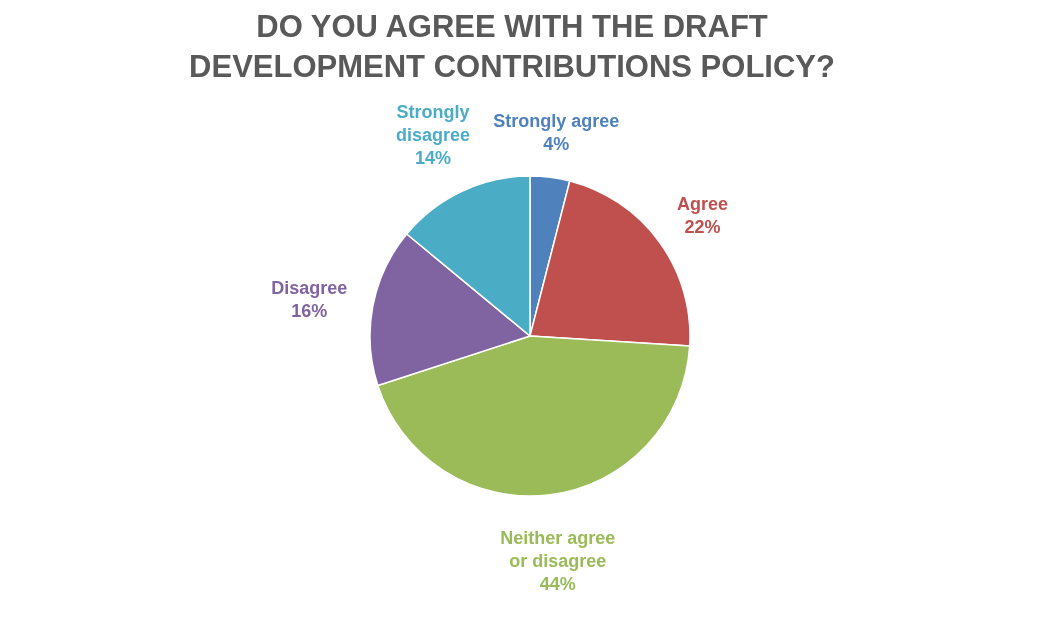  What do you see at coordinates (703, 204) in the screenshot?
I see `slice-label: Agree` at bounding box center [703, 204].